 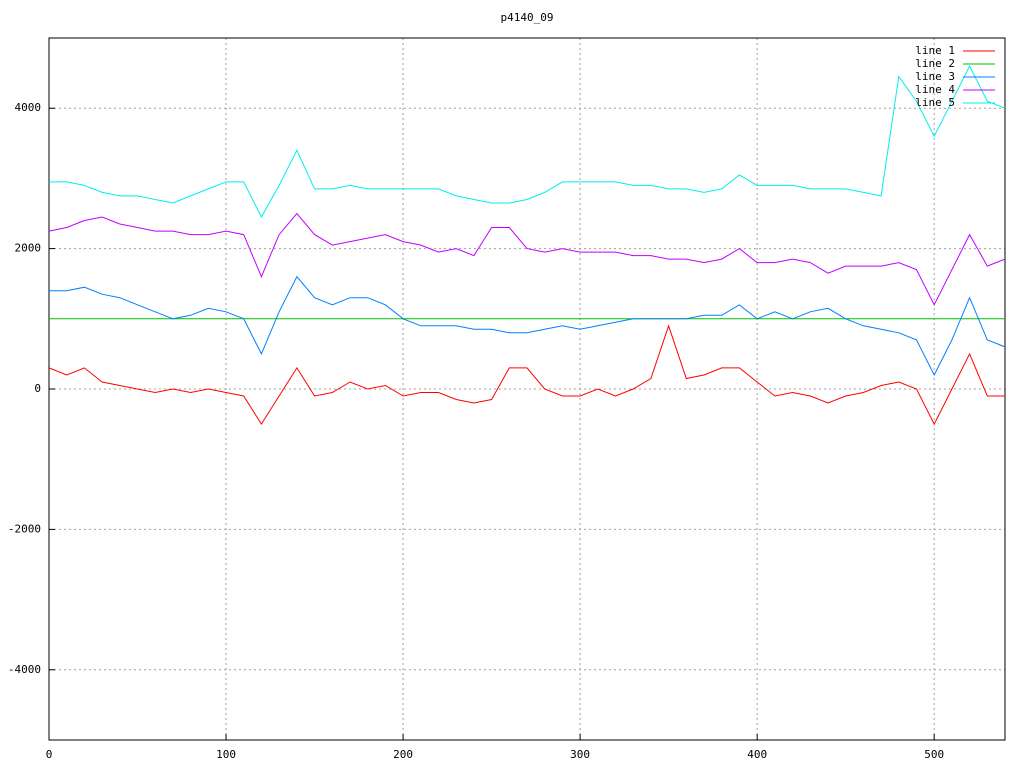 I want to click on legend-label: line 5, so click(x=935, y=102).